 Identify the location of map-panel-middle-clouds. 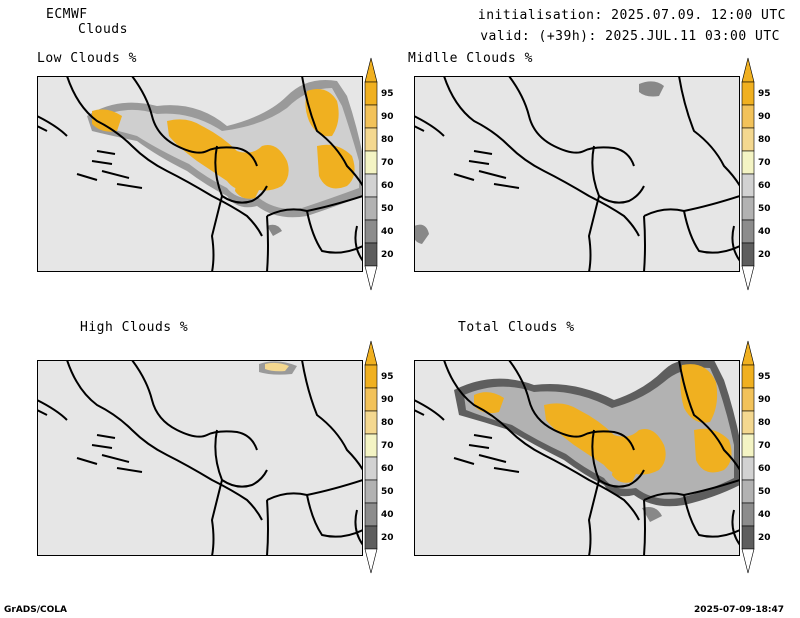
(577, 174).